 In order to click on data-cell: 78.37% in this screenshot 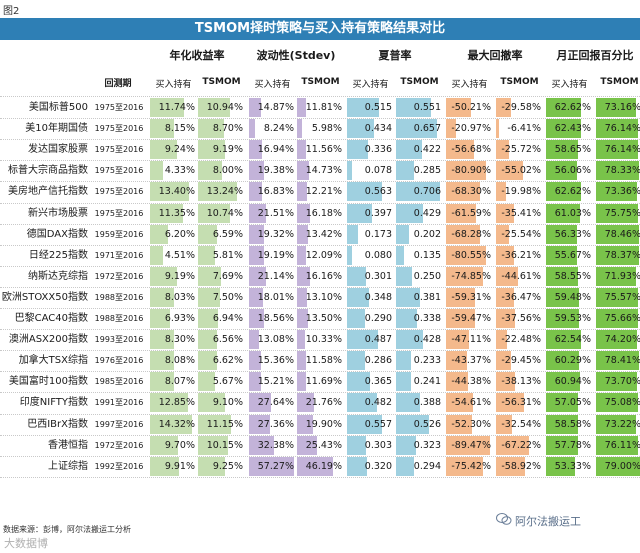, I will do `click(618, 255)`.